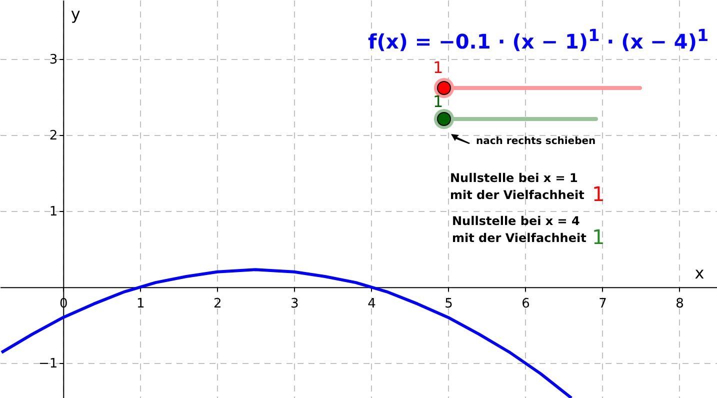 Image resolution: width=717 pixels, height=398 pixels. What do you see at coordinates (294, 304) in the screenshot?
I see `x-tick-label: 3` at bounding box center [294, 304].